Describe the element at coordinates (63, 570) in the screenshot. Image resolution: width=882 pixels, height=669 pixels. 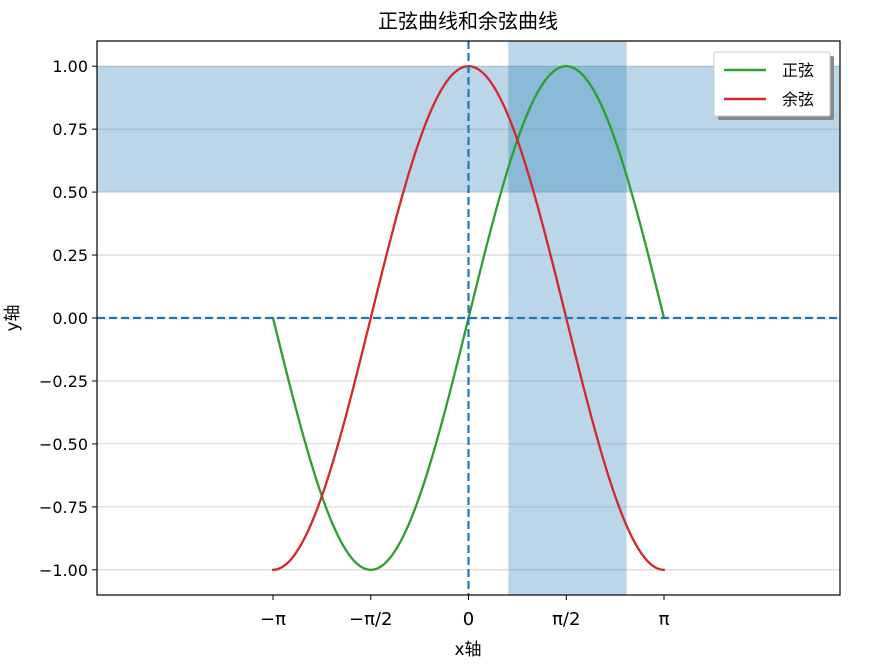
I see `y-tick-label: −1.00` at that location.